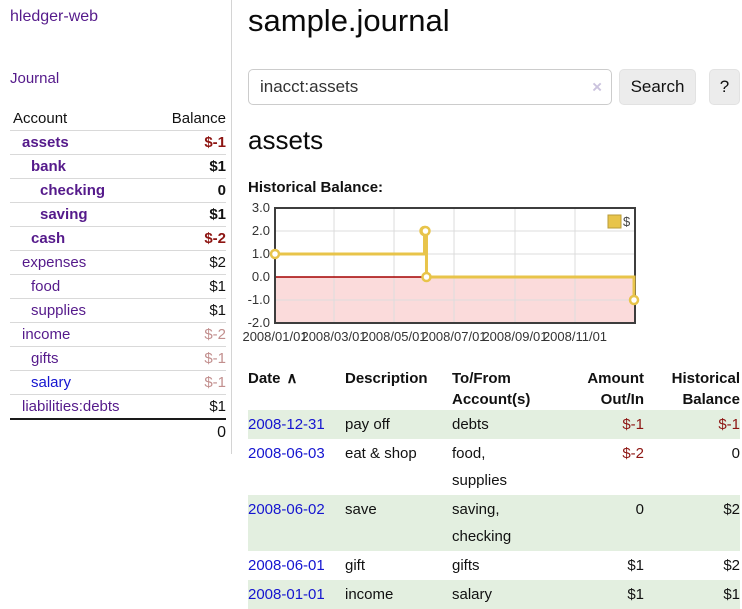  What do you see at coordinates (692, 594) in the screenshot?
I see `transaction-balance: $1` at bounding box center [692, 594].